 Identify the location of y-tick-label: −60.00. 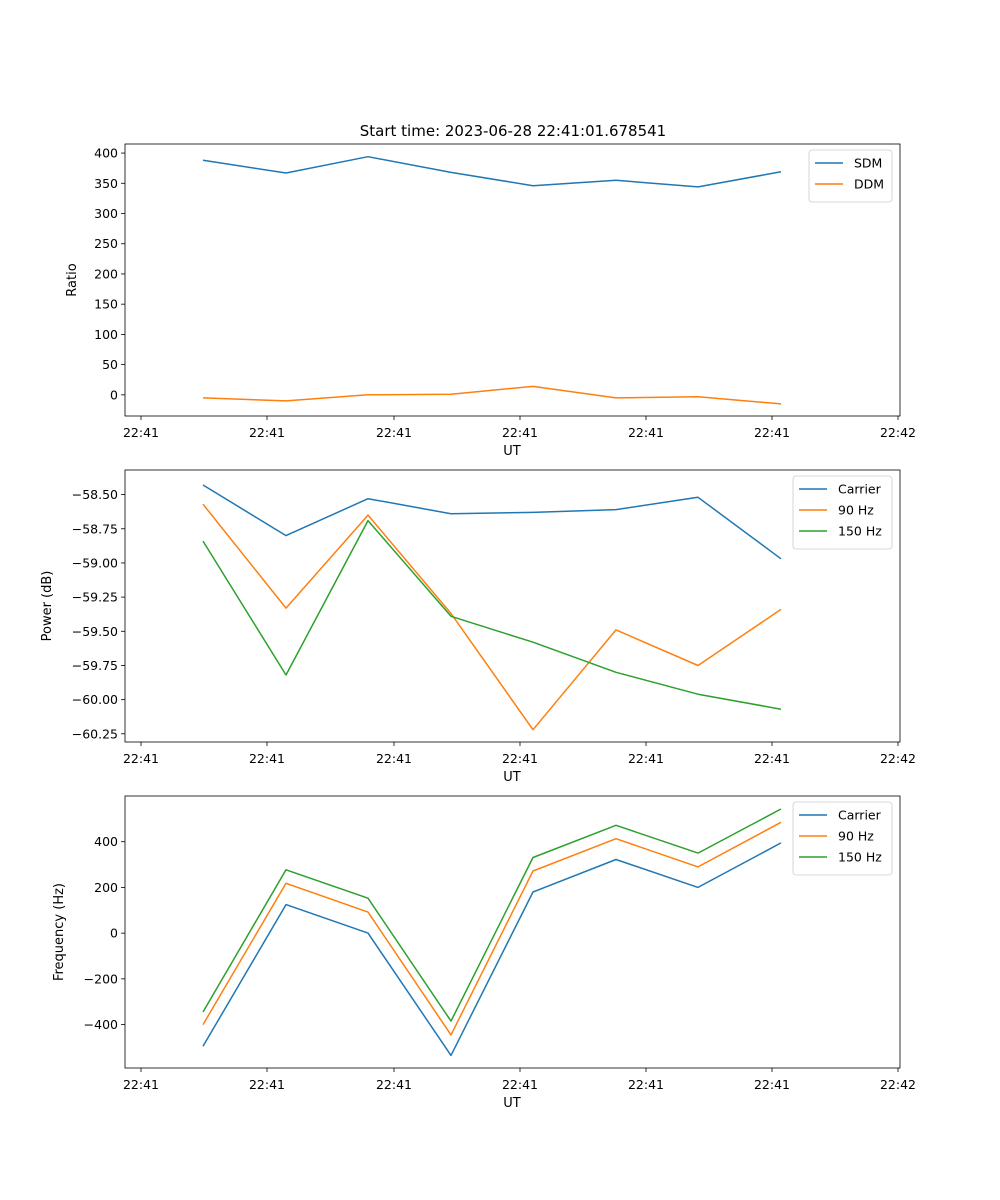
(95, 699).